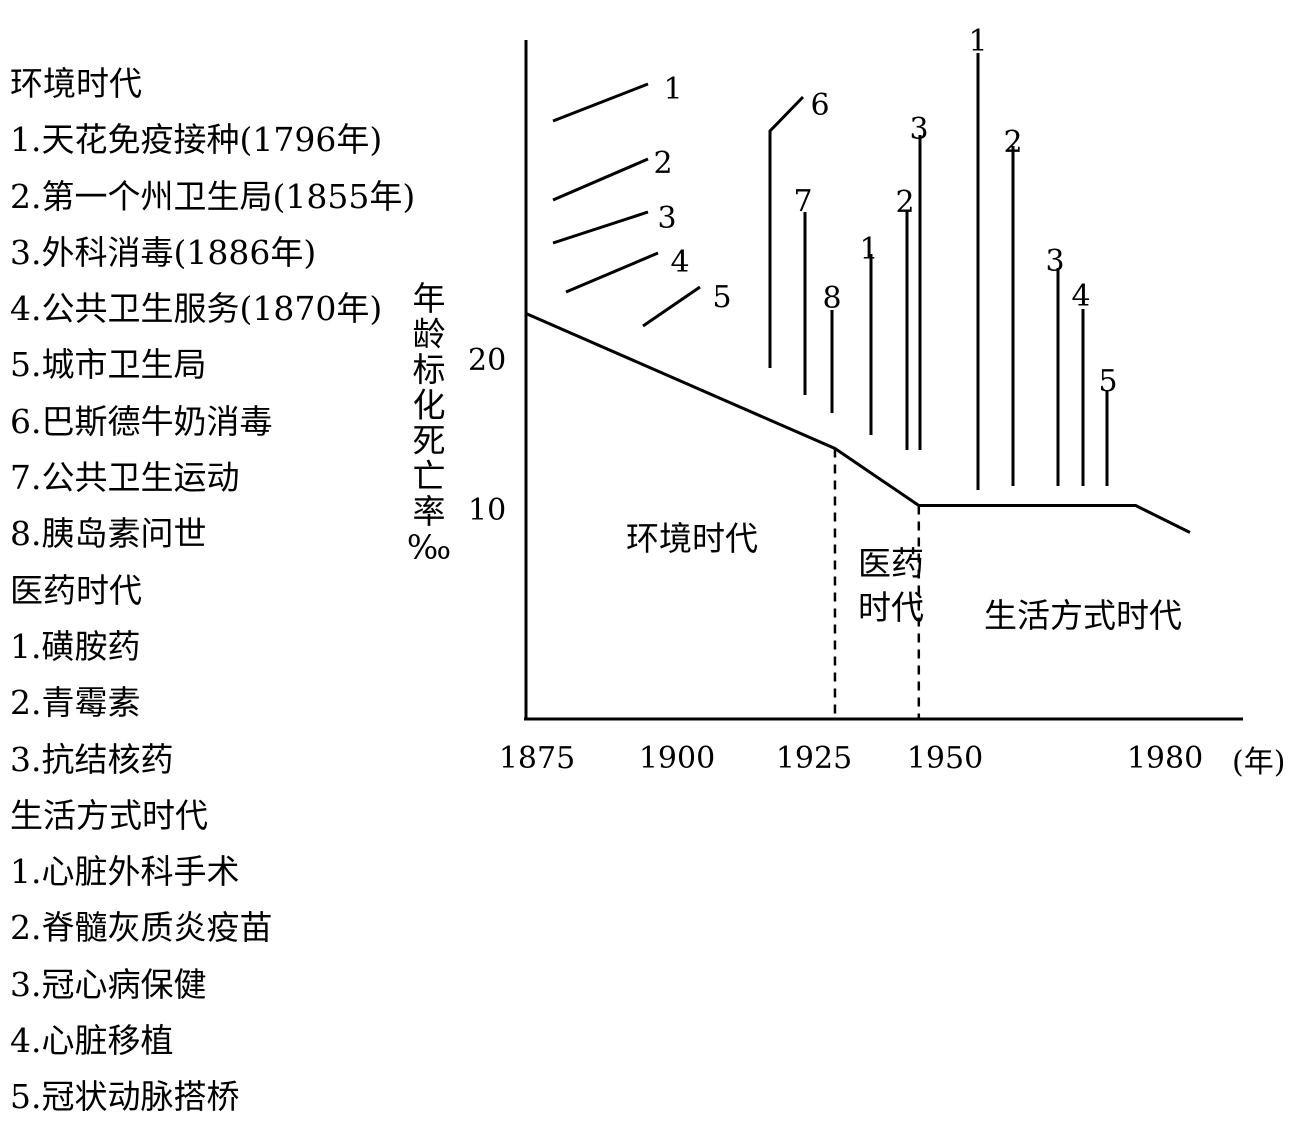 Image resolution: width=1306 pixels, height=1132 pixels. I want to click on mortality-series-line, so click(858, 423).